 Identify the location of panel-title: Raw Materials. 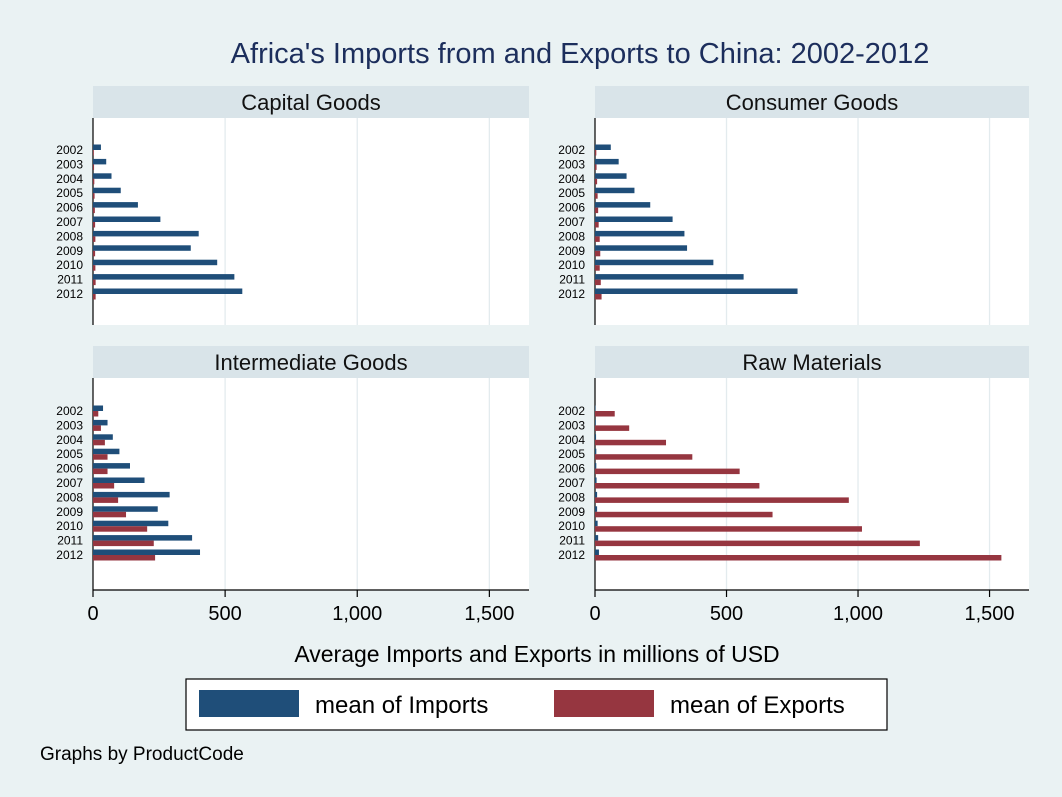
(811, 362).